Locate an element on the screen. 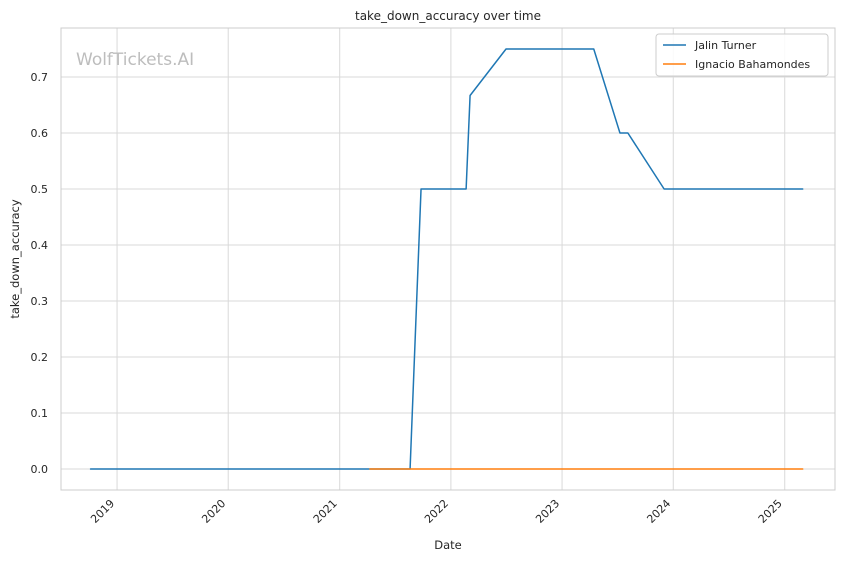 This screenshot has width=844, height=561. legend-label-0: Jalin Turner is located at coordinates (725, 45).